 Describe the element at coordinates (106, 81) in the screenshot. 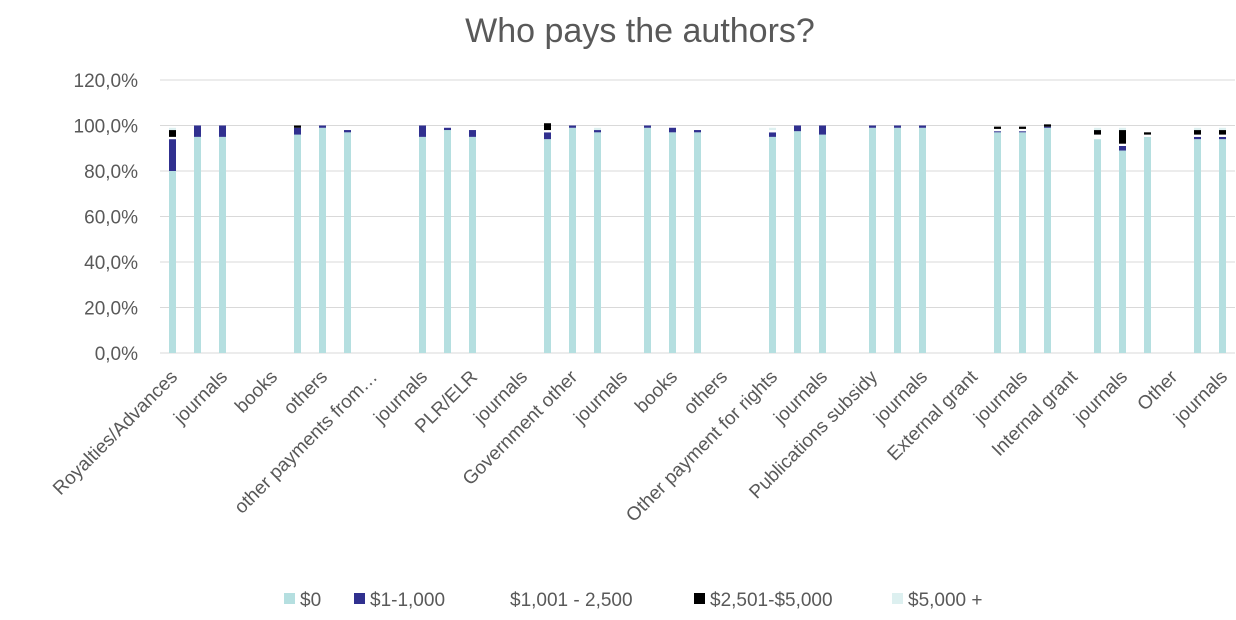

I see `y-tick-label: 120,0%` at that location.